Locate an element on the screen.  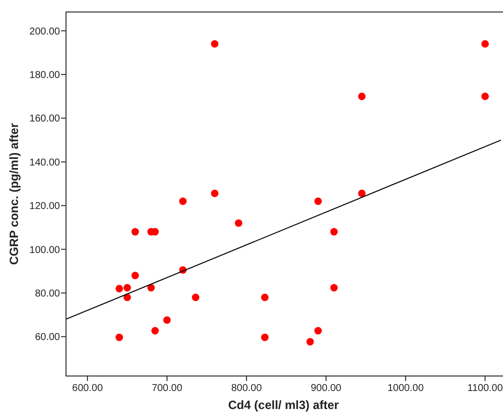
y-tick-label: 120.00 is located at coordinates (44, 206).